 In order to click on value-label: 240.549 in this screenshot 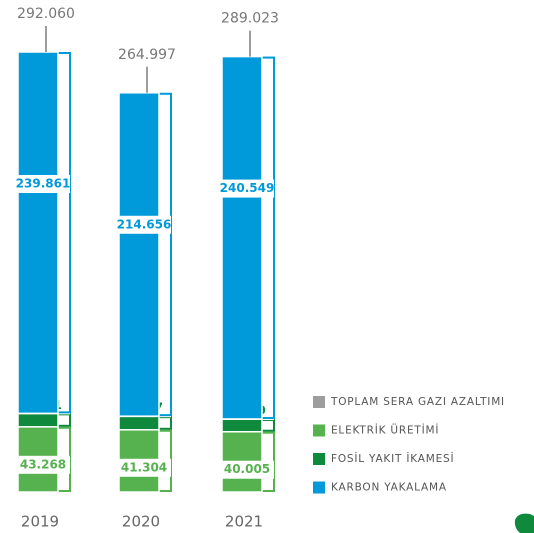, I will do `click(247, 188)`.